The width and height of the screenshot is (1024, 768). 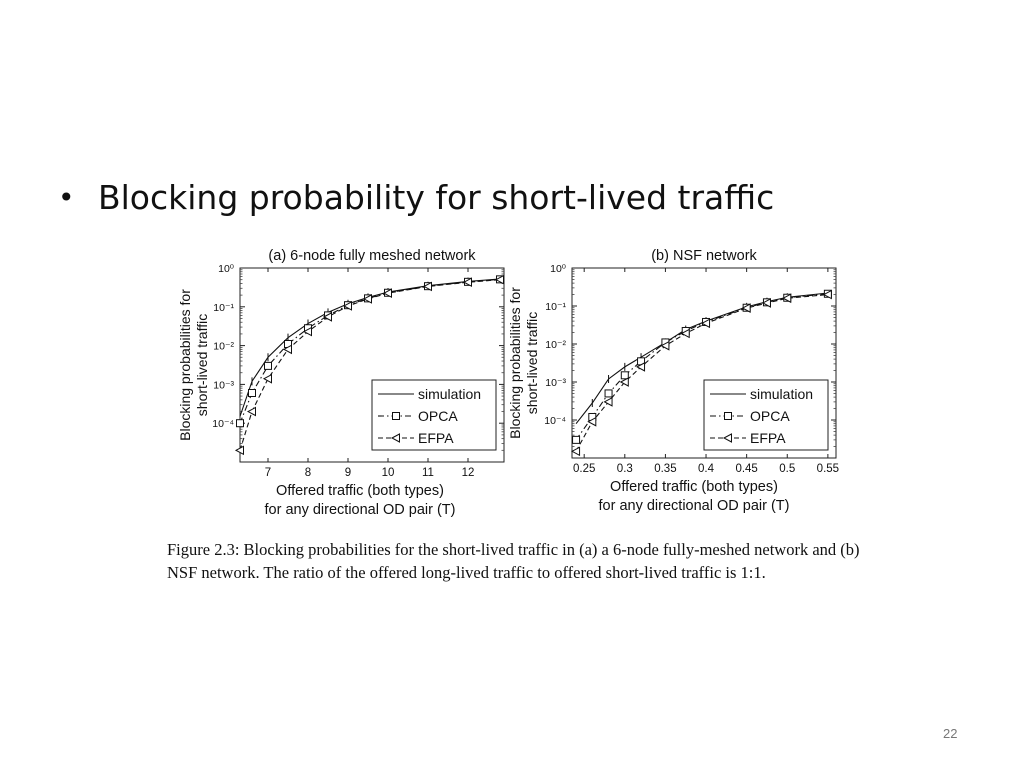 What do you see at coordinates (706, 469) in the screenshot?
I see `x-tick-label: 0.4` at bounding box center [706, 469].